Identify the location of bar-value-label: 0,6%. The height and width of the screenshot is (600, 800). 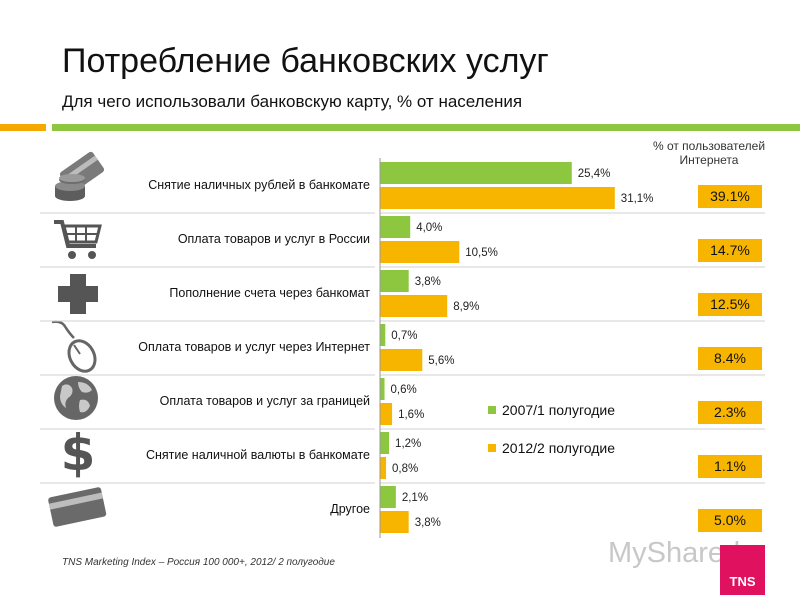
(404, 390).